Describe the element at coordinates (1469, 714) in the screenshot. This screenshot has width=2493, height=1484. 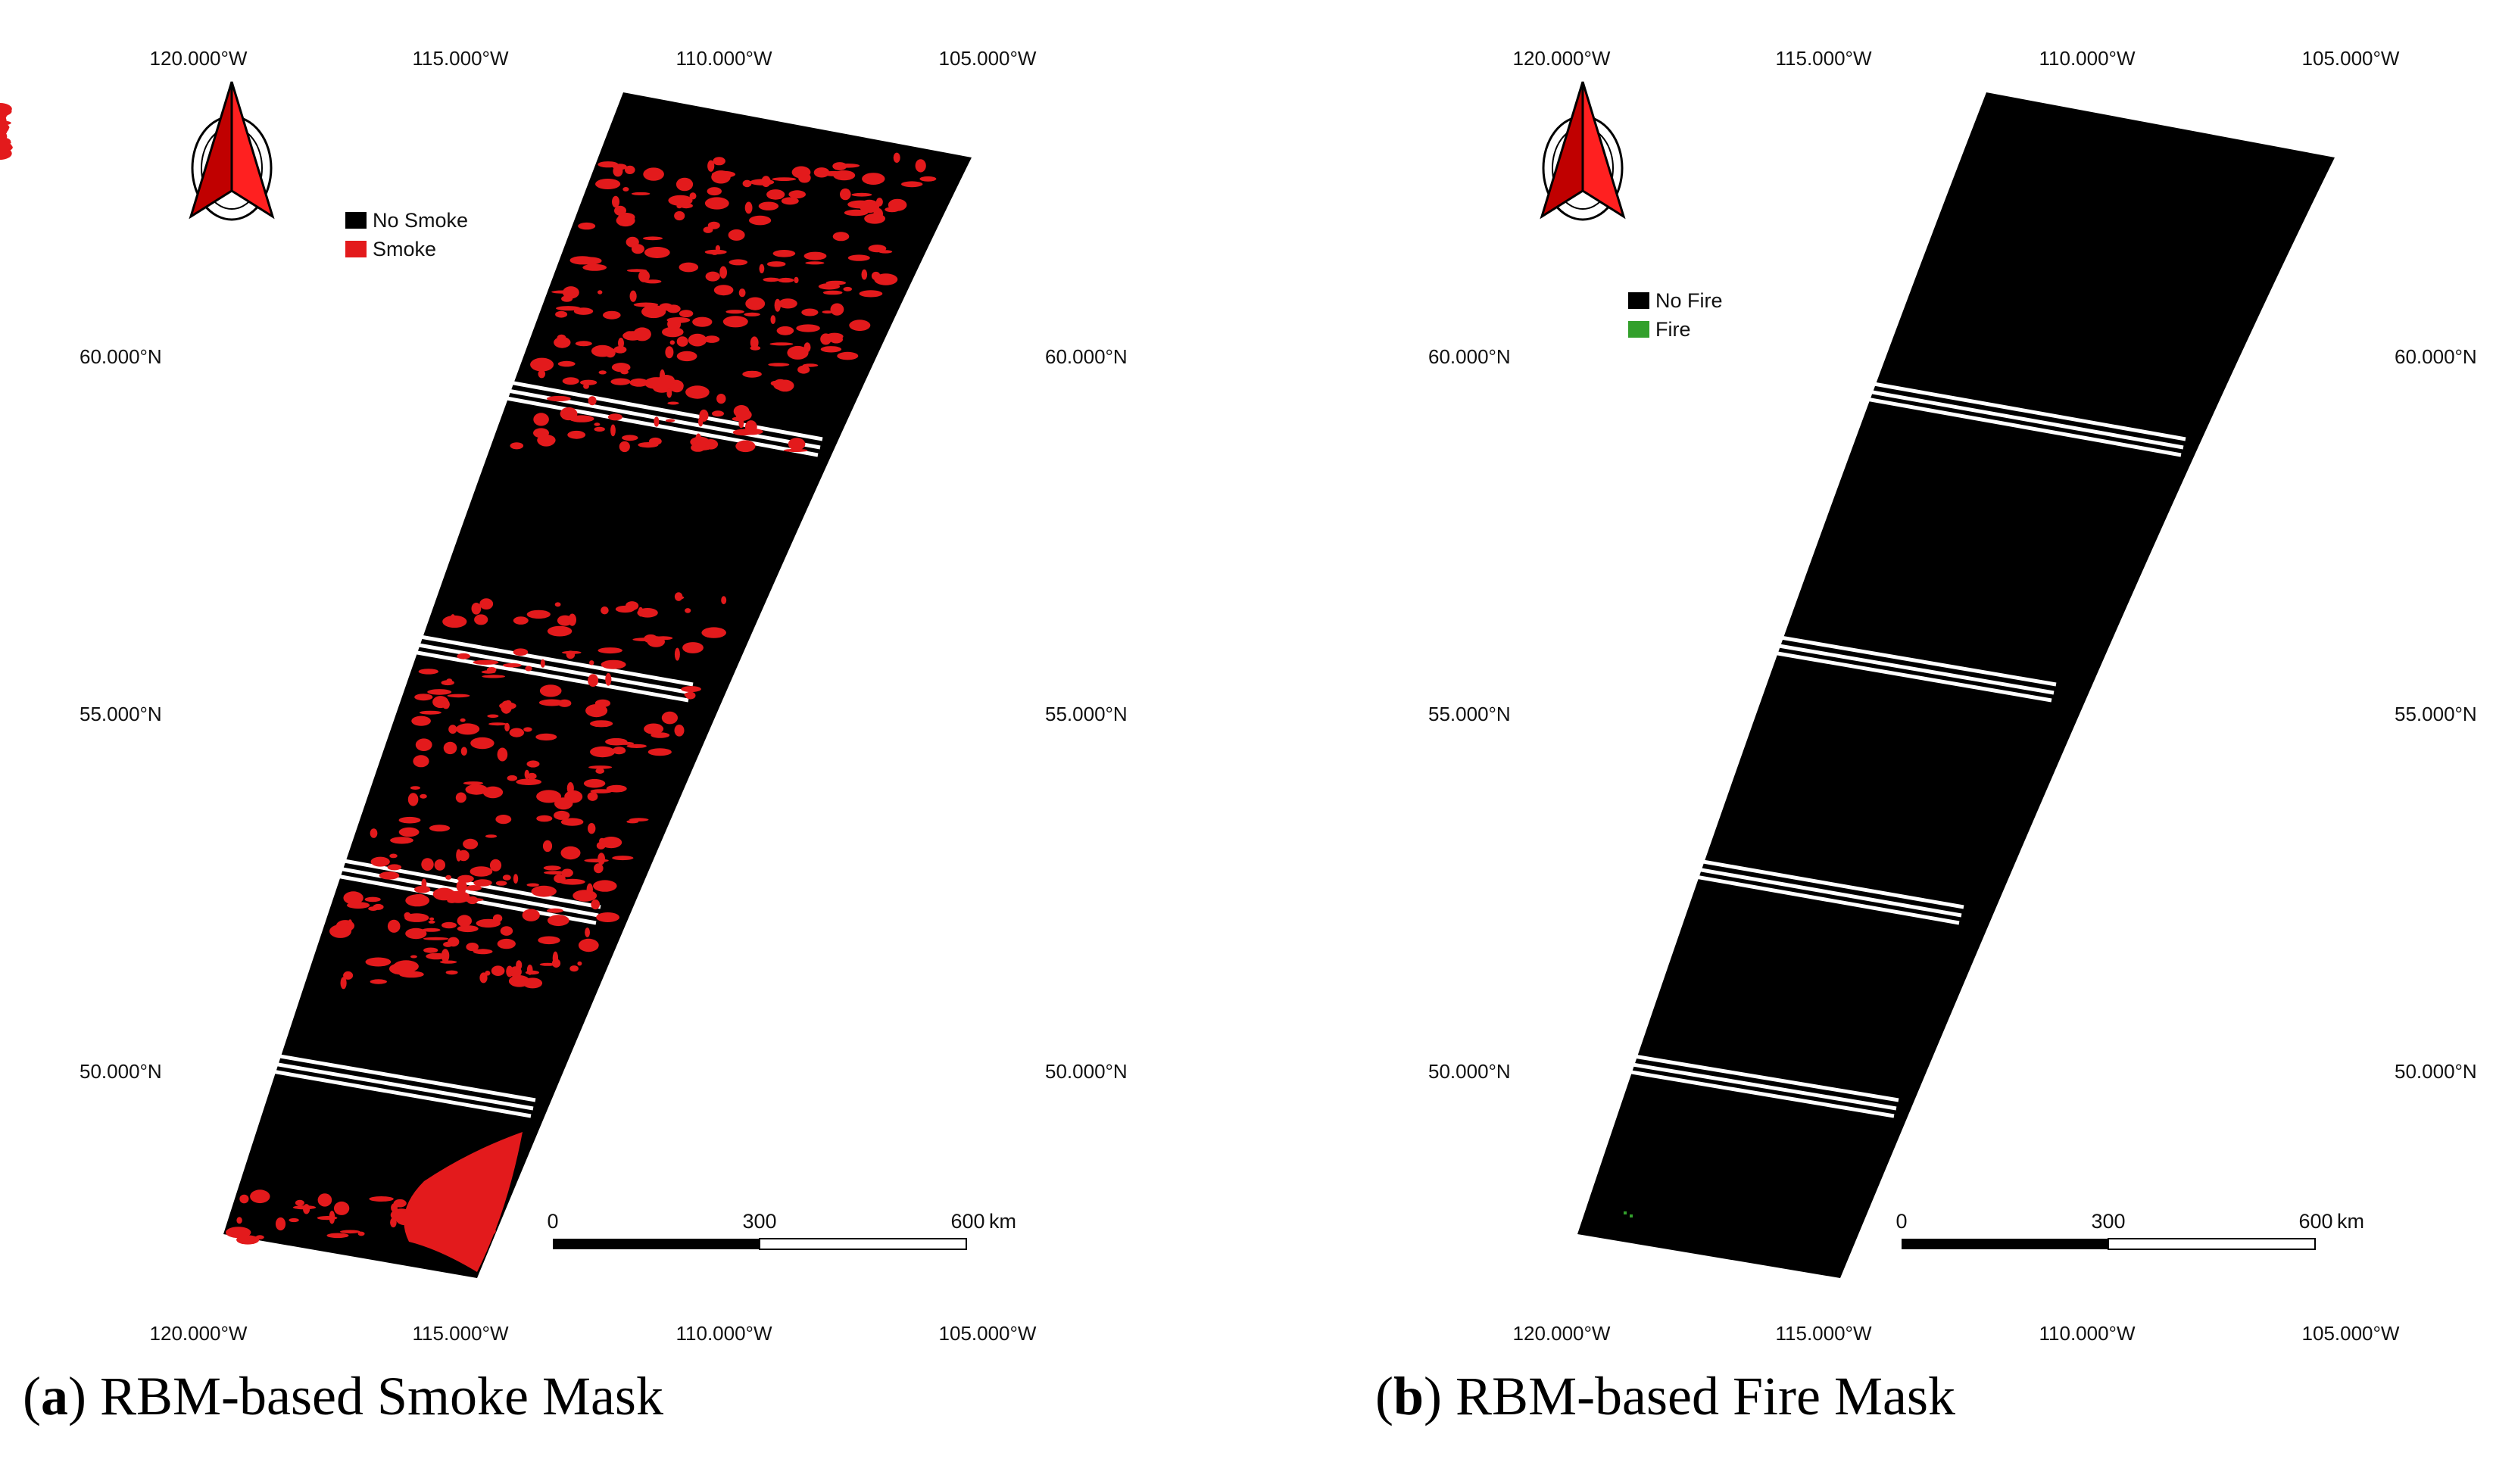
I see `lat-label-left: 55.000°N` at that location.